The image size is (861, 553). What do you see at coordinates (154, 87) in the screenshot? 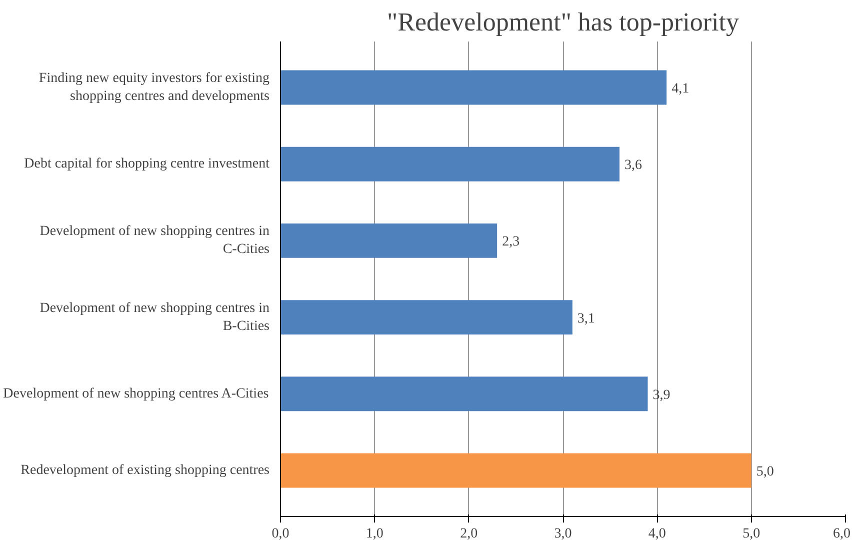
I see `y-tick-label: Finding new equity investors for existing shopping centres and developments` at bounding box center [154, 87].